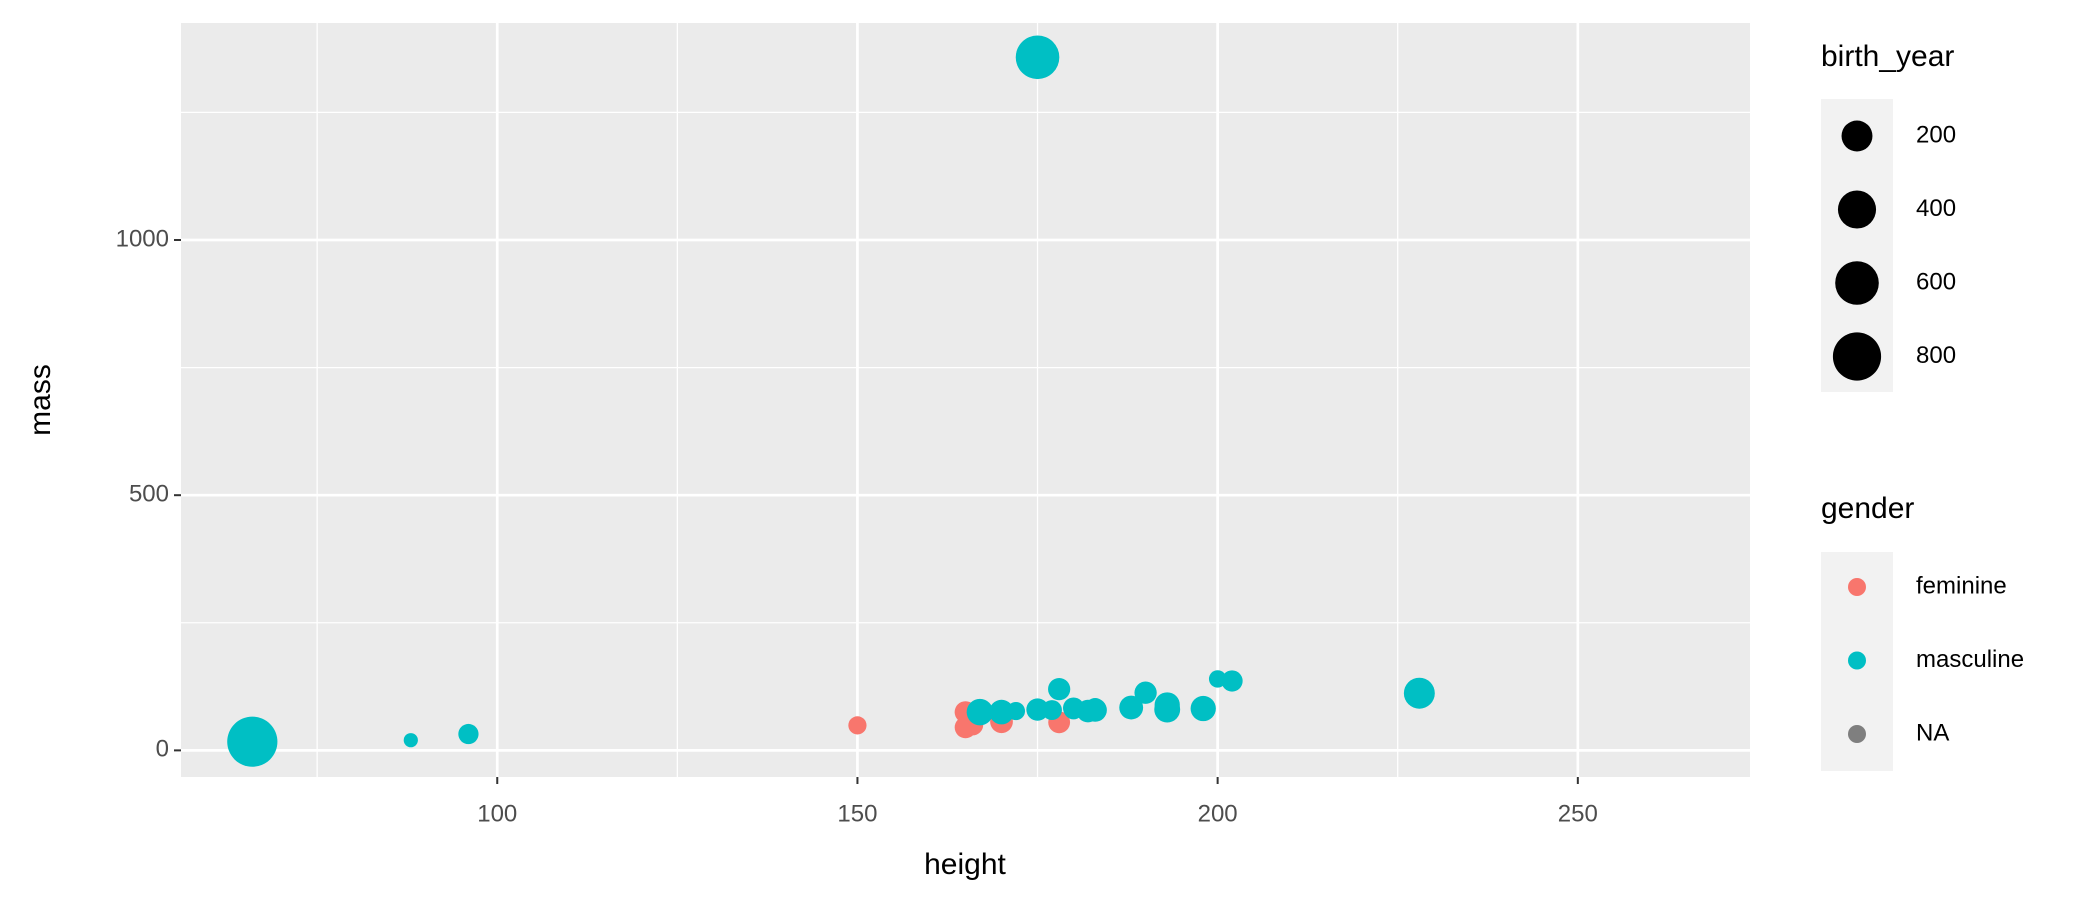  Describe the element at coordinates (1936, 355) in the screenshot. I see `size-legend-label: 800` at that location.